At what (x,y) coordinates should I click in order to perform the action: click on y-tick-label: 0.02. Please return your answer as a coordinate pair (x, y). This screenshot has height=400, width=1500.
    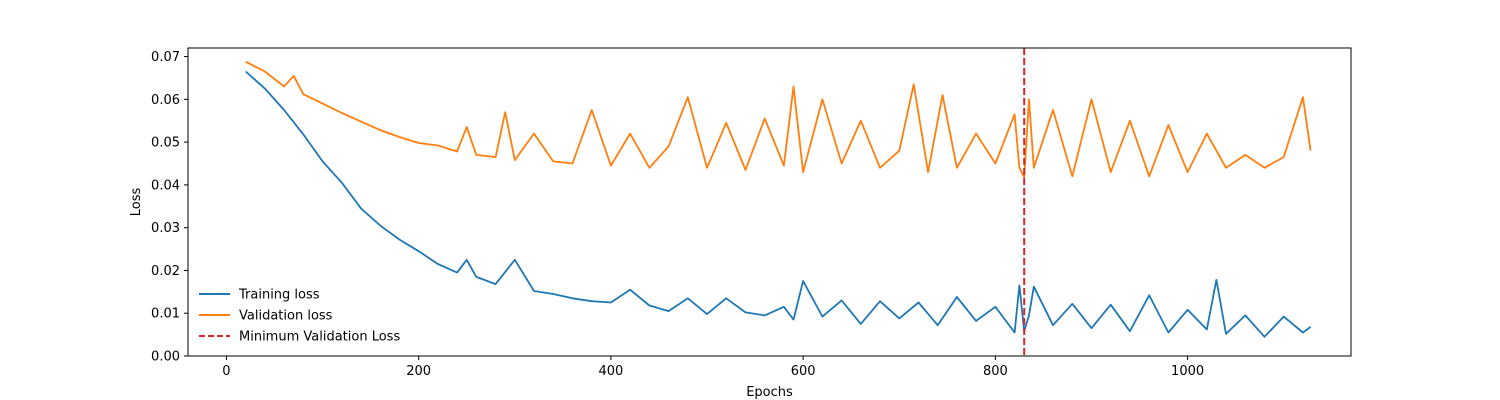
    Looking at the image, I should click on (165, 271).